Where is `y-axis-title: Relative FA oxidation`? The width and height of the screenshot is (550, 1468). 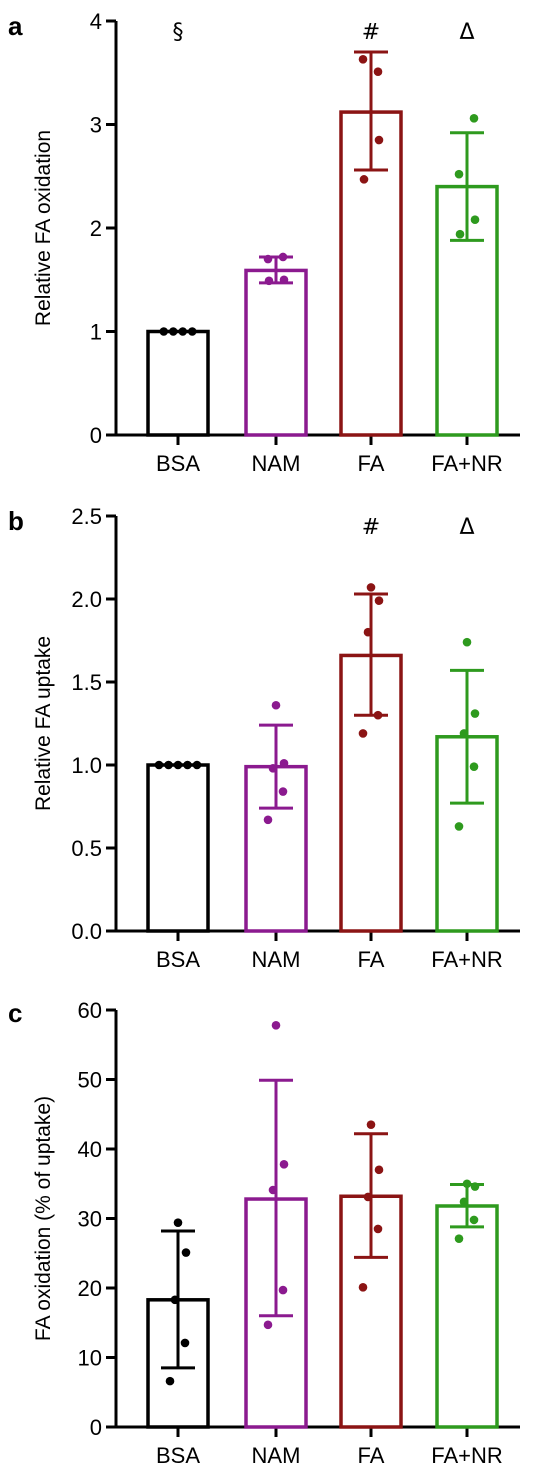
y-axis-title: Relative FA oxidation is located at coordinates (43, 228).